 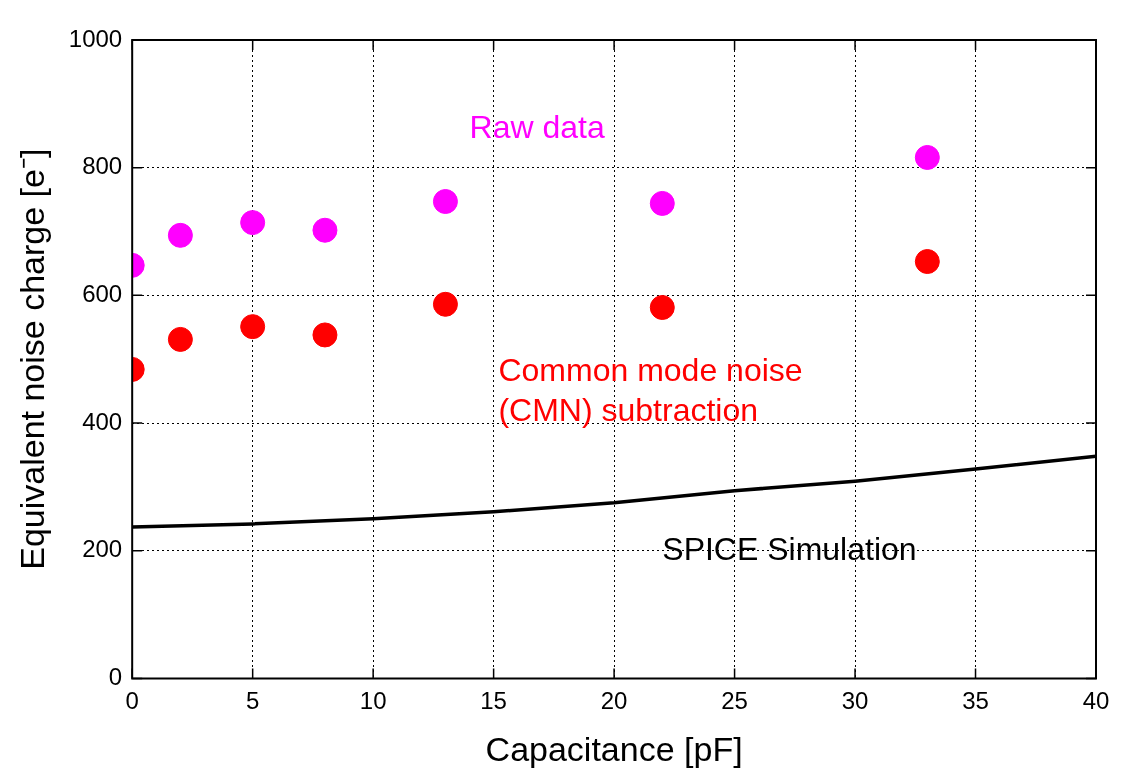 I want to click on x-tick-label: 35, so click(x=975, y=701).